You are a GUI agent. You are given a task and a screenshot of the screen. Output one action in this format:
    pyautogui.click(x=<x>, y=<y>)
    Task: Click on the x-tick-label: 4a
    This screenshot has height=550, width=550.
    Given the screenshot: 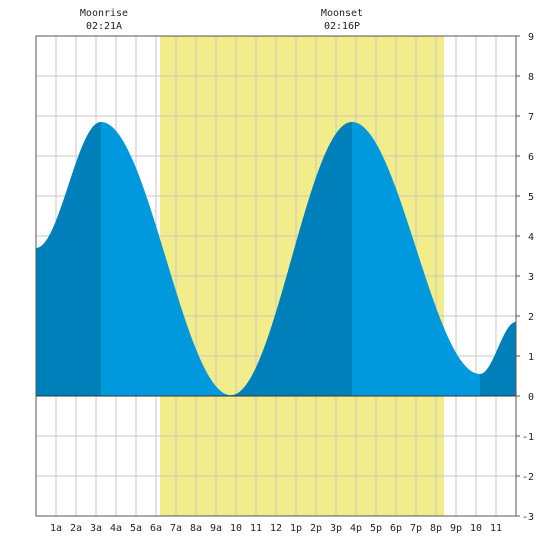 What is the action you would take?
    pyautogui.click(x=116, y=528)
    